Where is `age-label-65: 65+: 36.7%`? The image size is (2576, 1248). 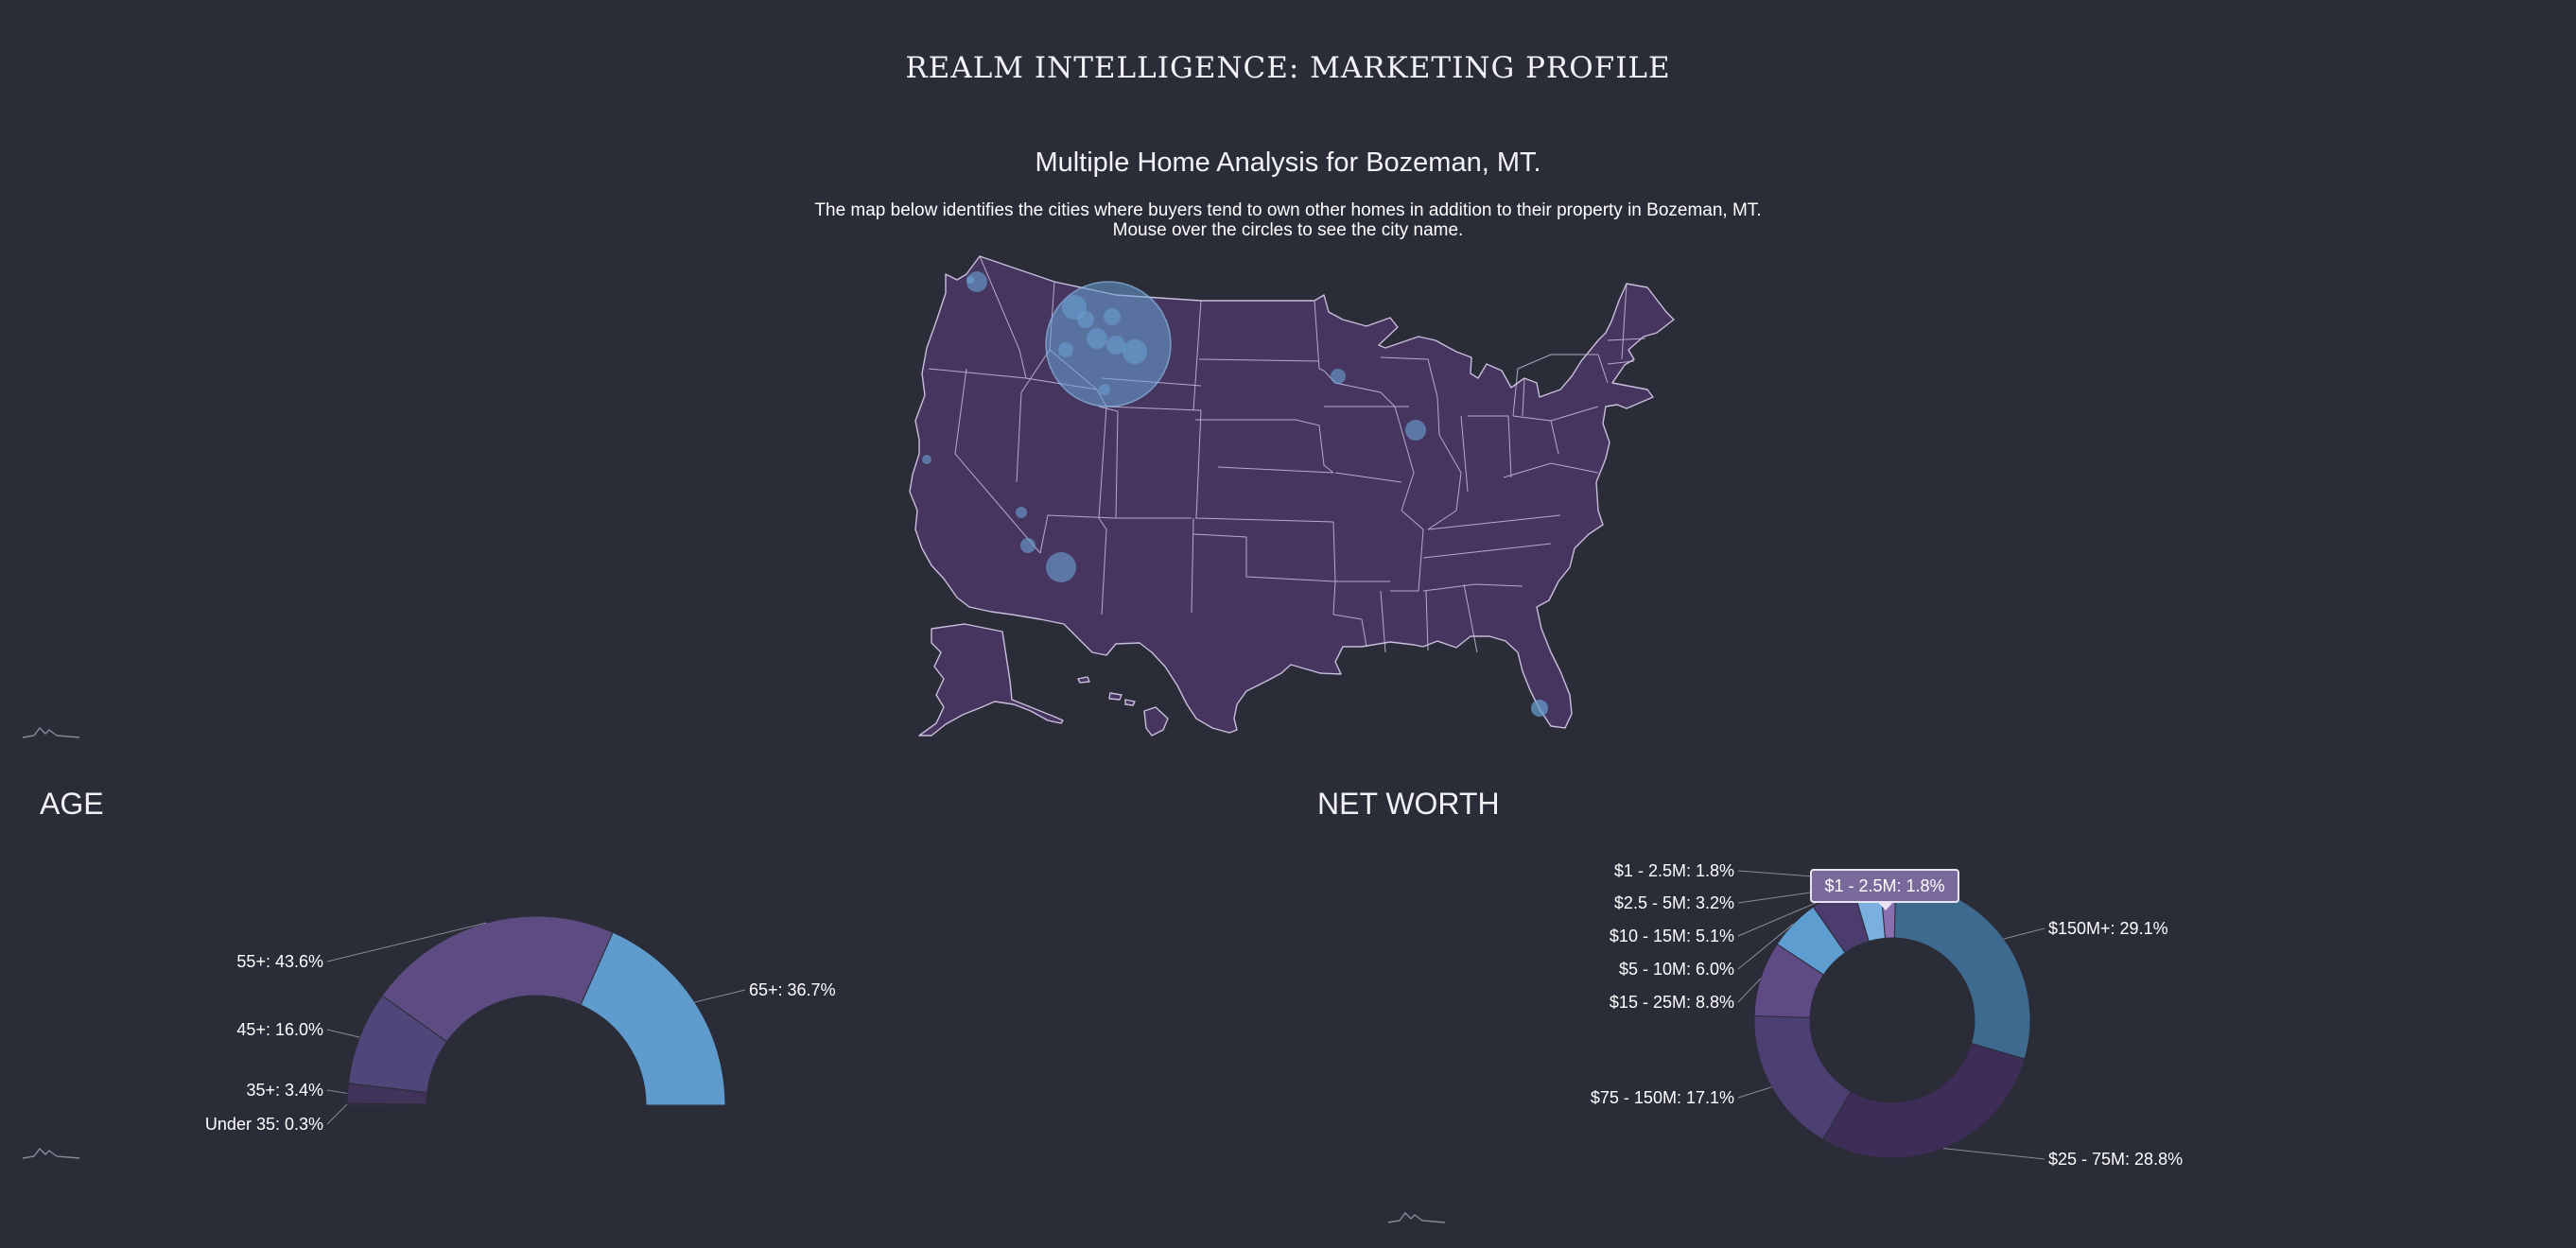
age-label-65: 65+: 36.7% is located at coordinates (792, 990).